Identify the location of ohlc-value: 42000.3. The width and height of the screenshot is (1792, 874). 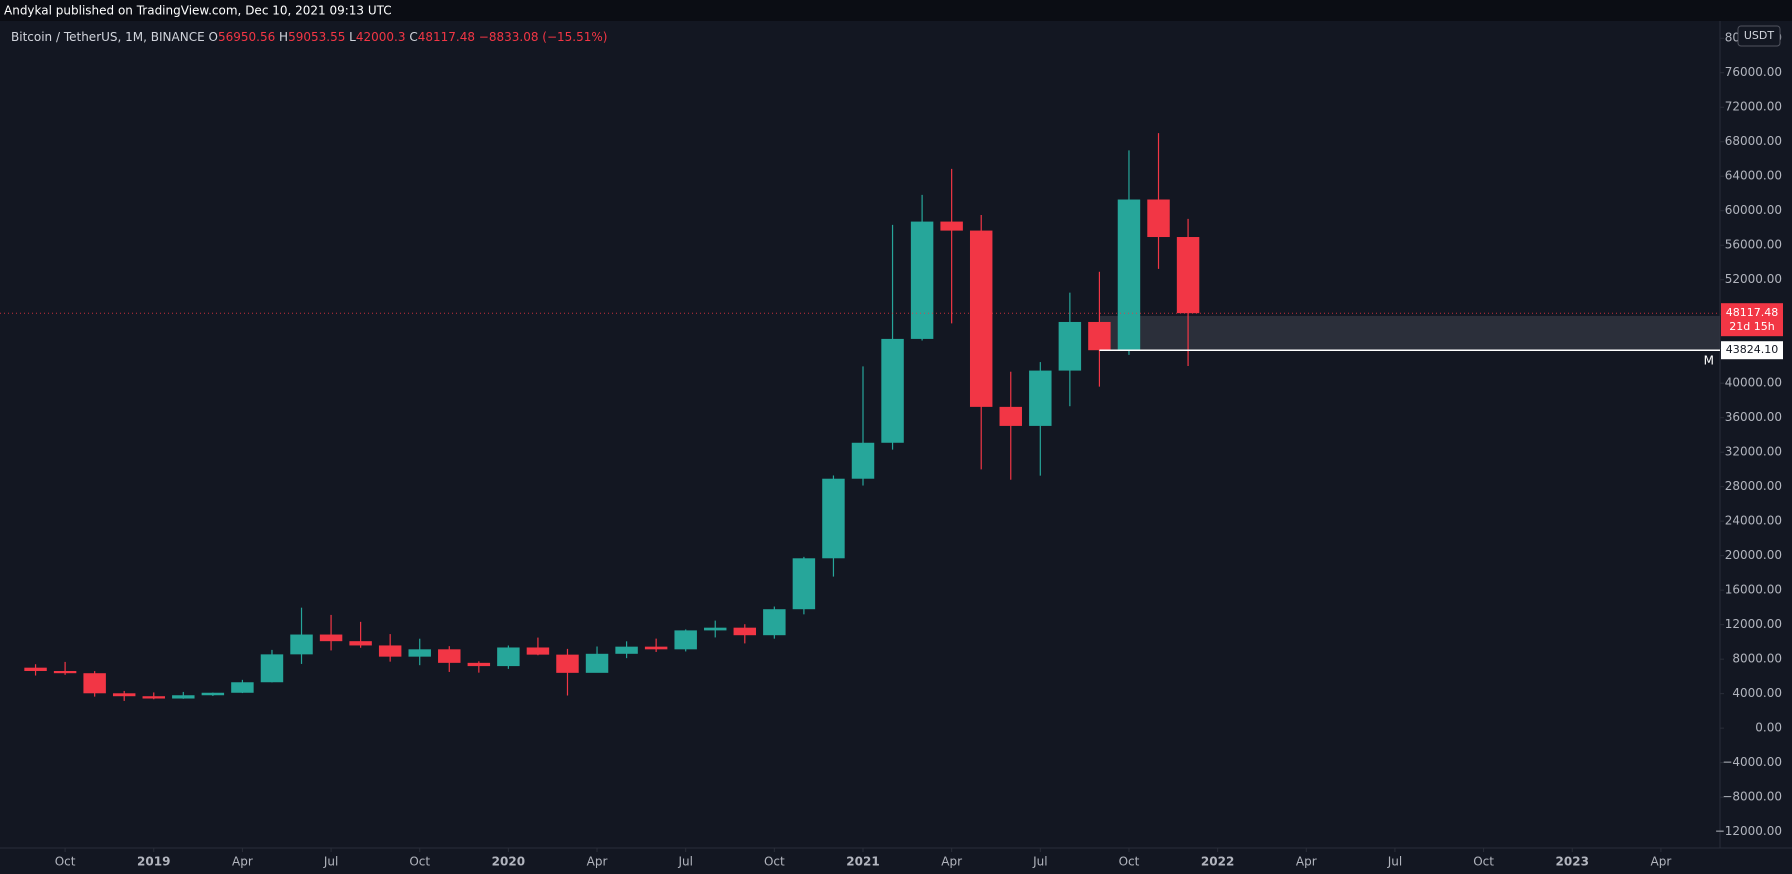
(381, 37).